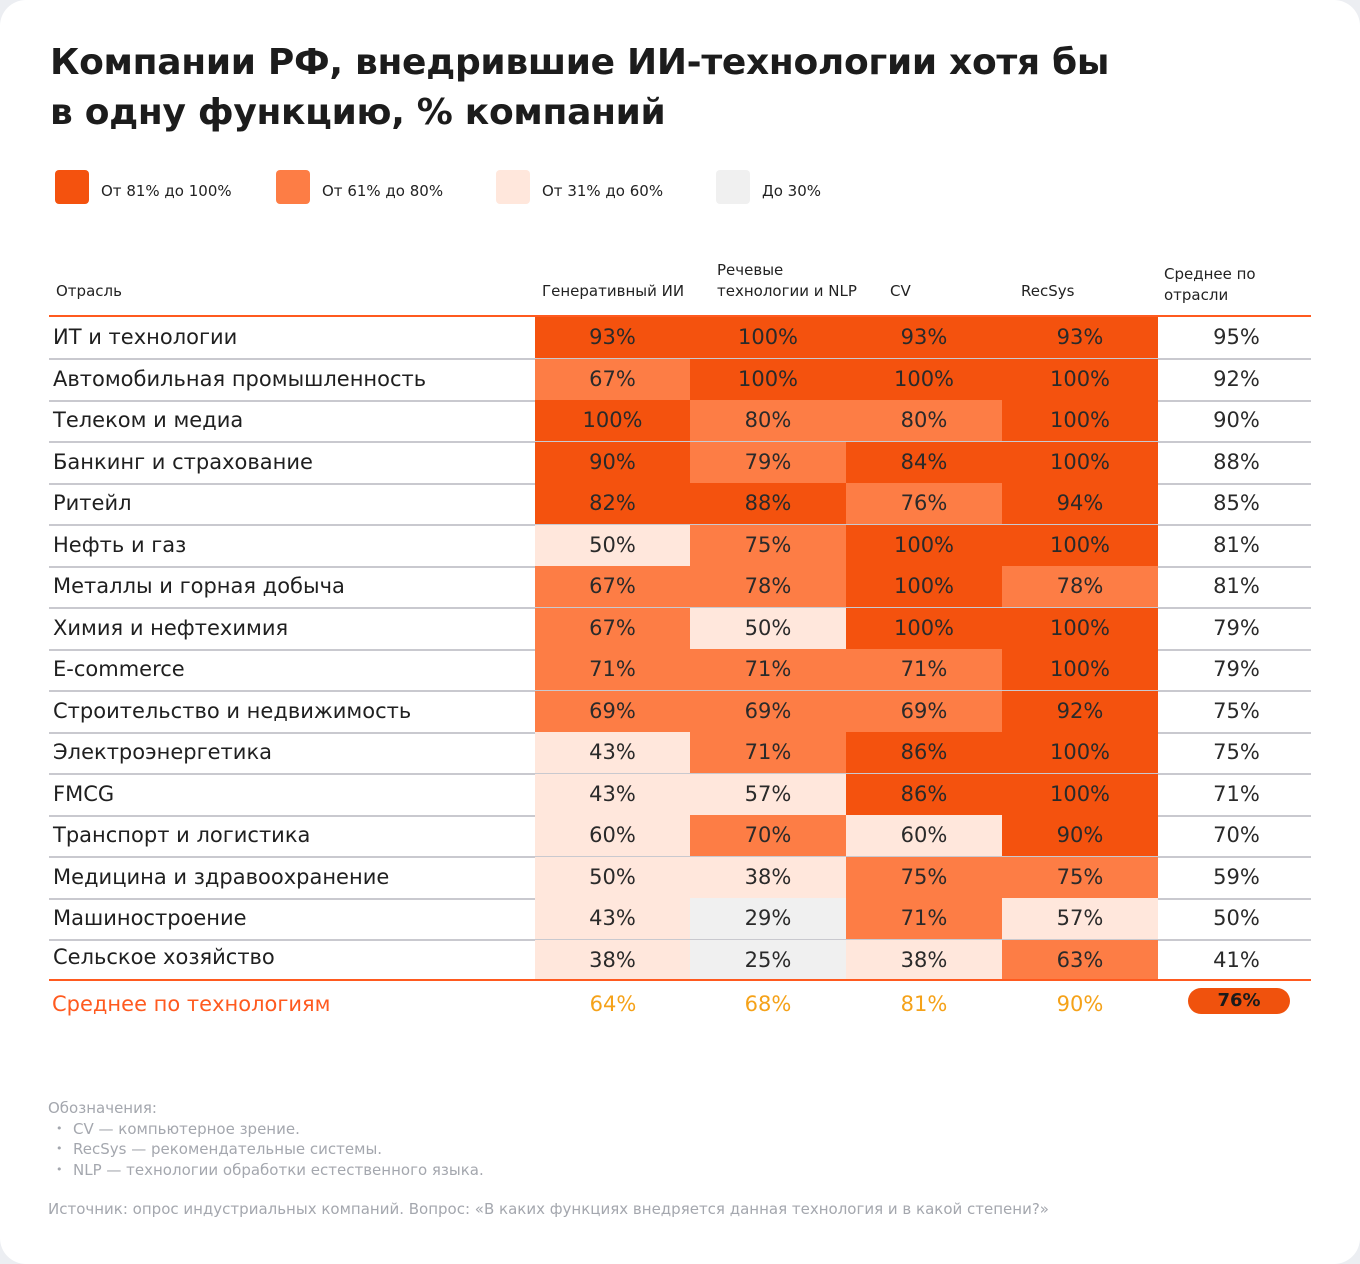  Describe the element at coordinates (221, 876) in the screenshot. I see `row-label: Медицина и здравоохранение` at that location.